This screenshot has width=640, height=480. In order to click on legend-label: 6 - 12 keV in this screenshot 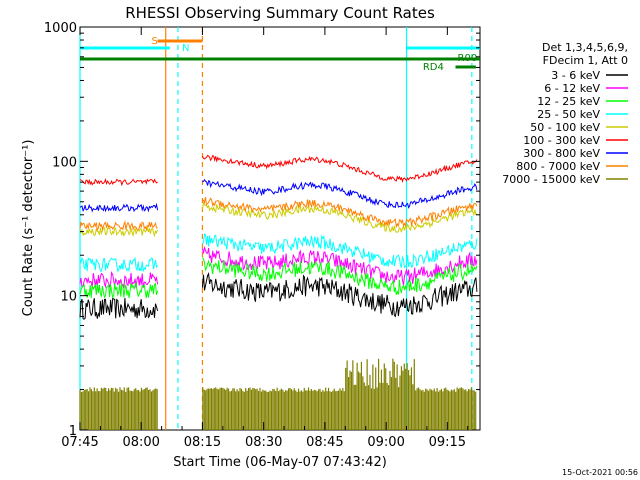, I will do `click(572, 88)`.